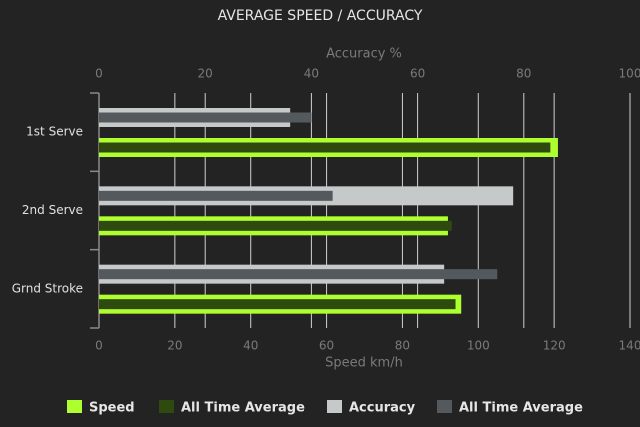 This screenshot has width=640, height=427. I want to click on x2-tick-label: 0, so click(99, 74).